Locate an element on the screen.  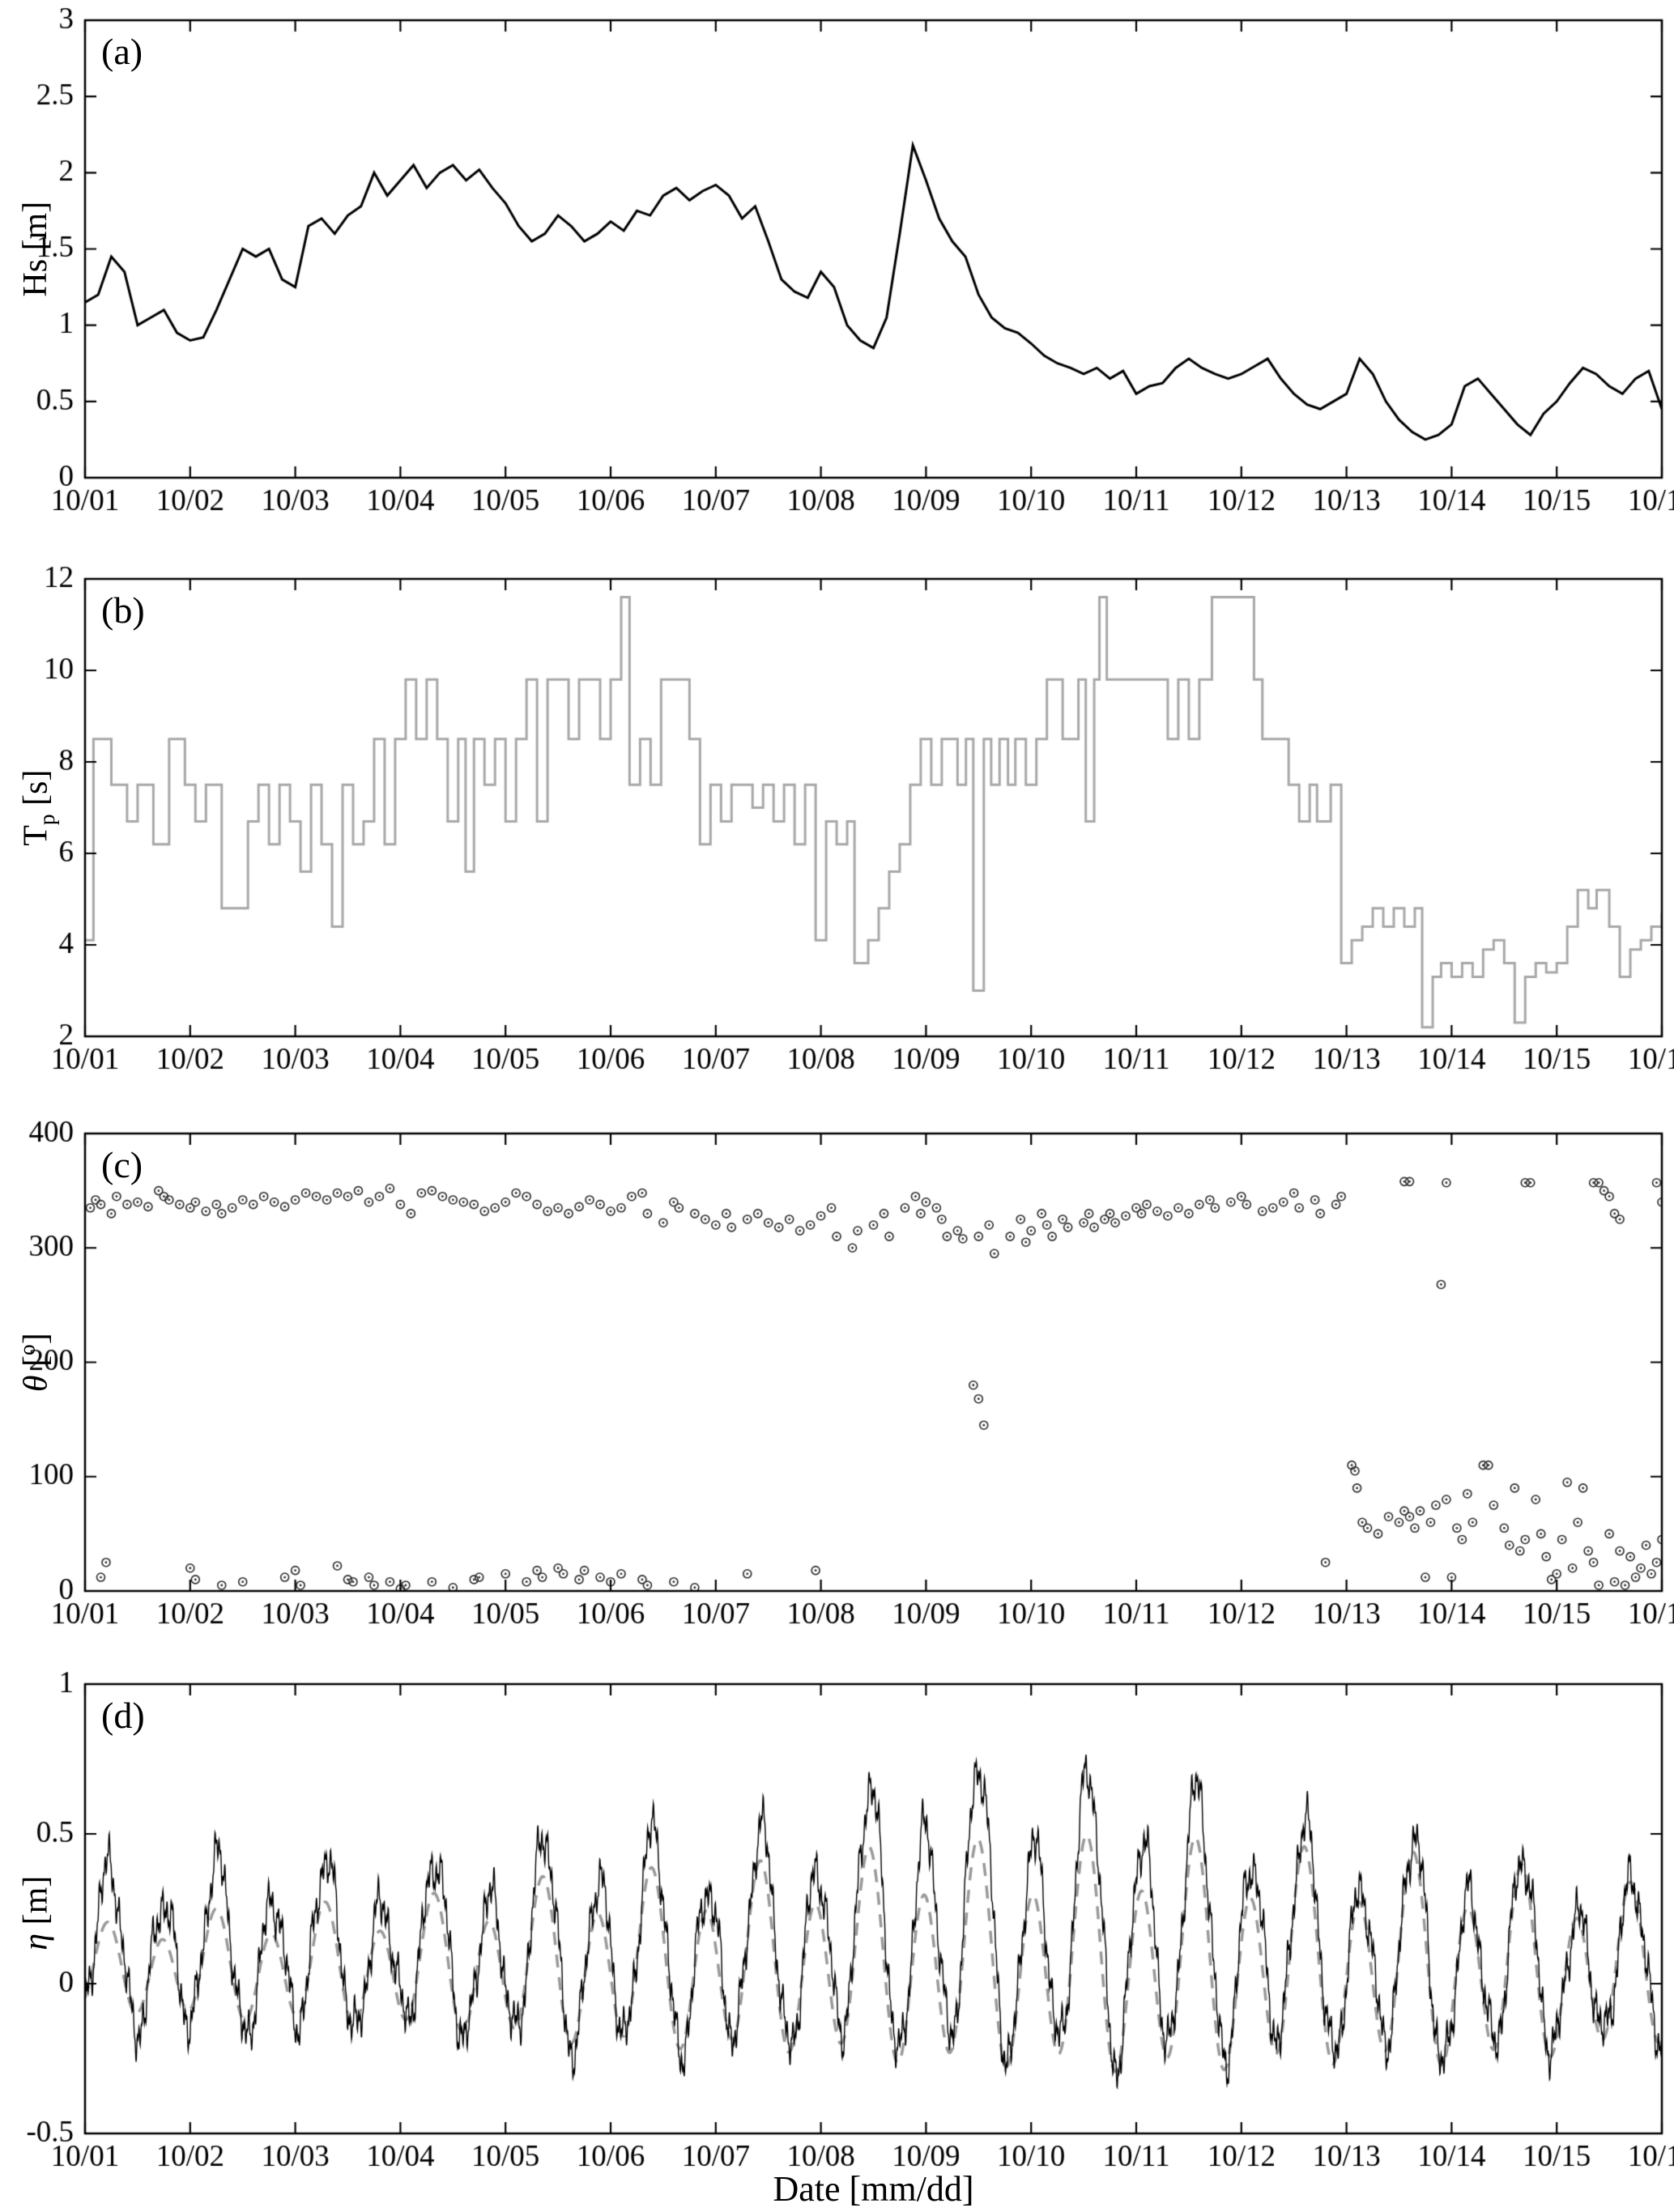
y-axis-label-tp: Tp [s] is located at coordinates (37, 808).